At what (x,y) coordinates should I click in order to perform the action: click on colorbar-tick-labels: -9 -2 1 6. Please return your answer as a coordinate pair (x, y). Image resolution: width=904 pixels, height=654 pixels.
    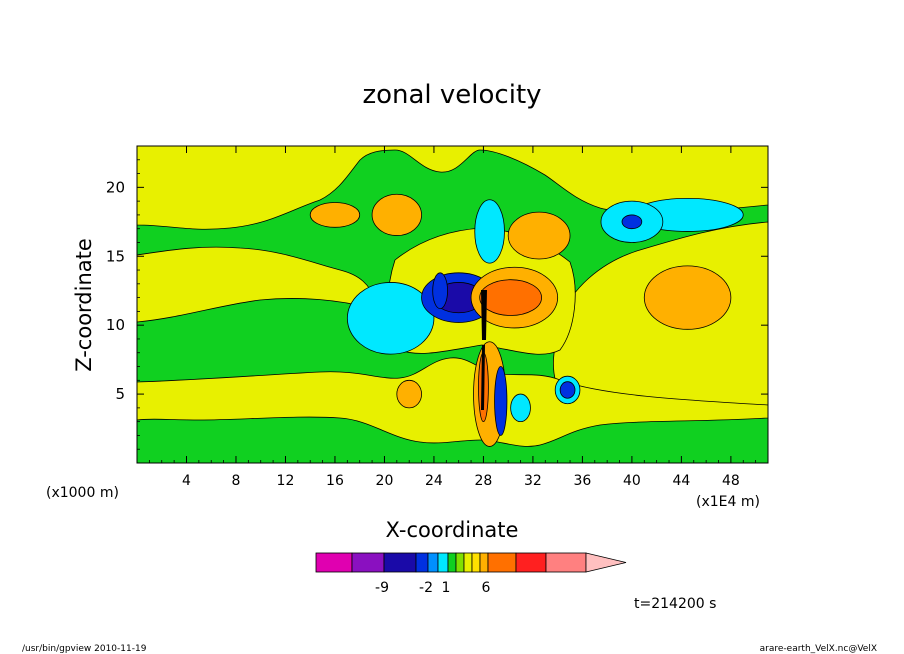
    Looking at the image, I should click on (433, 588).